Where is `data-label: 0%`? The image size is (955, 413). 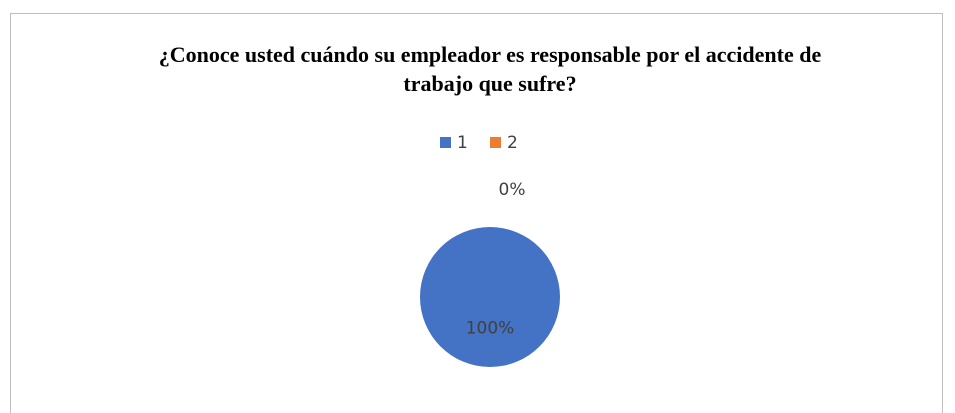 data-label: 0% is located at coordinates (512, 190).